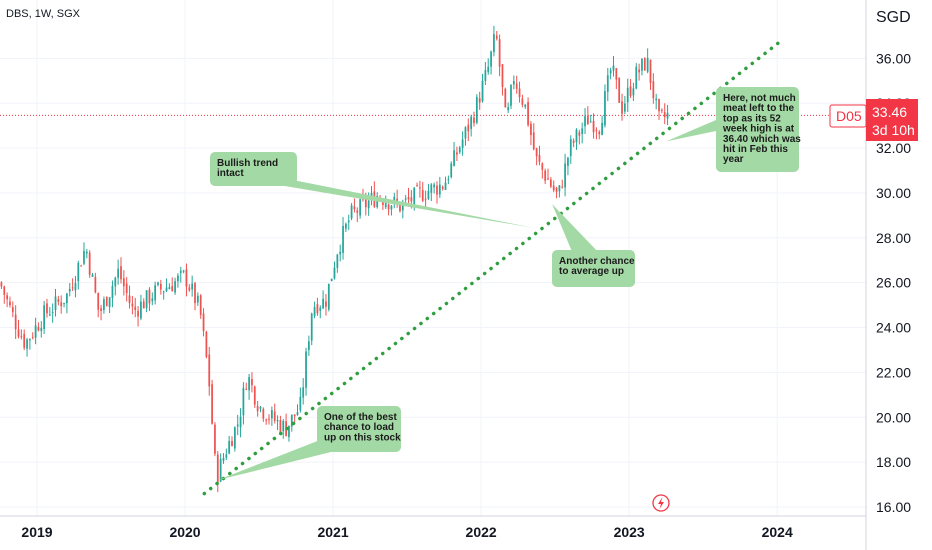 The image size is (932, 550). What do you see at coordinates (873, 120) in the screenshot?
I see `current-price-badge: D05 33.46 3d 10h` at bounding box center [873, 120].